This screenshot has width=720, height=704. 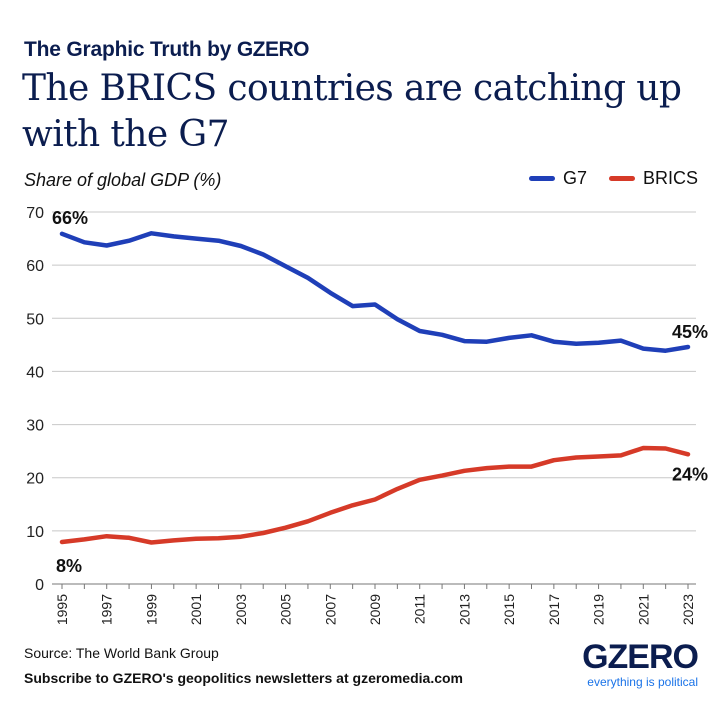 What do you see at coordinates (420, 609) in the screenshot?
I see `x-tick-label: 2011` at bounding box center [420, 609].